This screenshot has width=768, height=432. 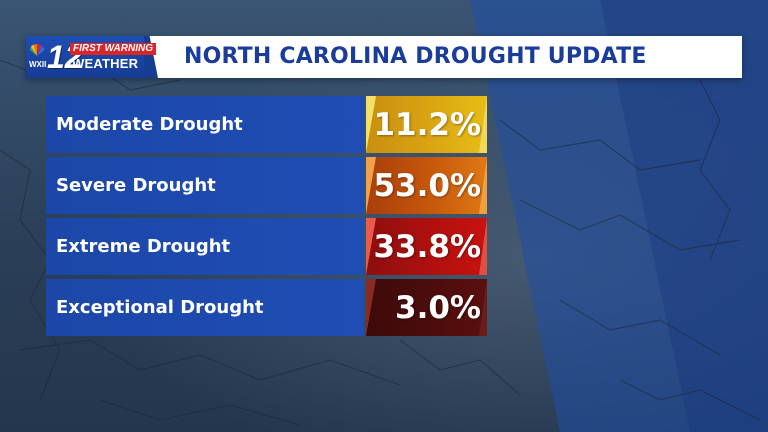 I want to click on row-label-extreme: Extreme Drought, so click(x=205, y=246).